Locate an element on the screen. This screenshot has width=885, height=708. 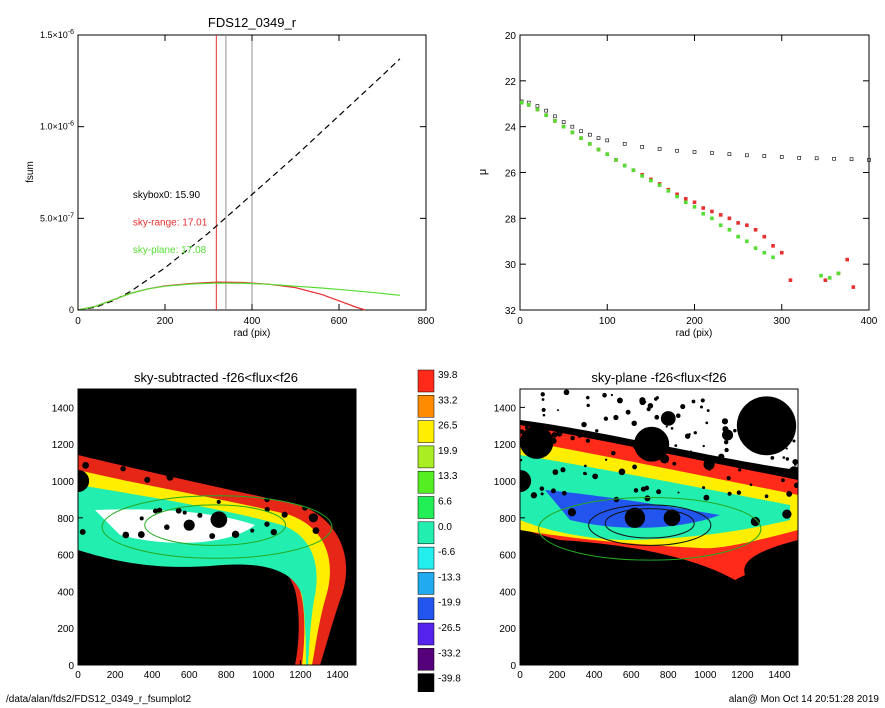
mu-x-label: rad (pix) is located at coordinates (694, 333).